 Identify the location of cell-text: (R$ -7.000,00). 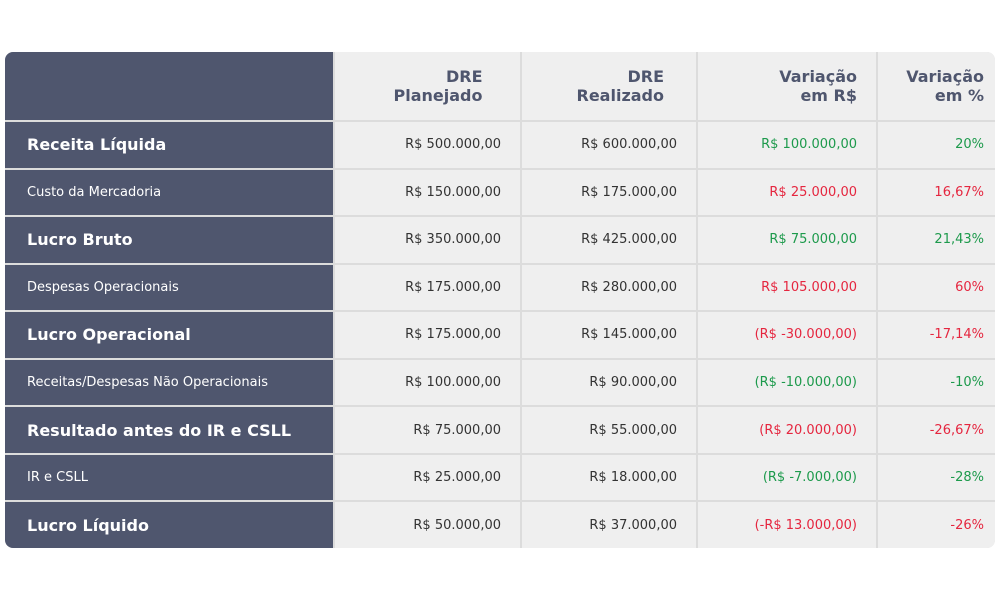
(809, 478).